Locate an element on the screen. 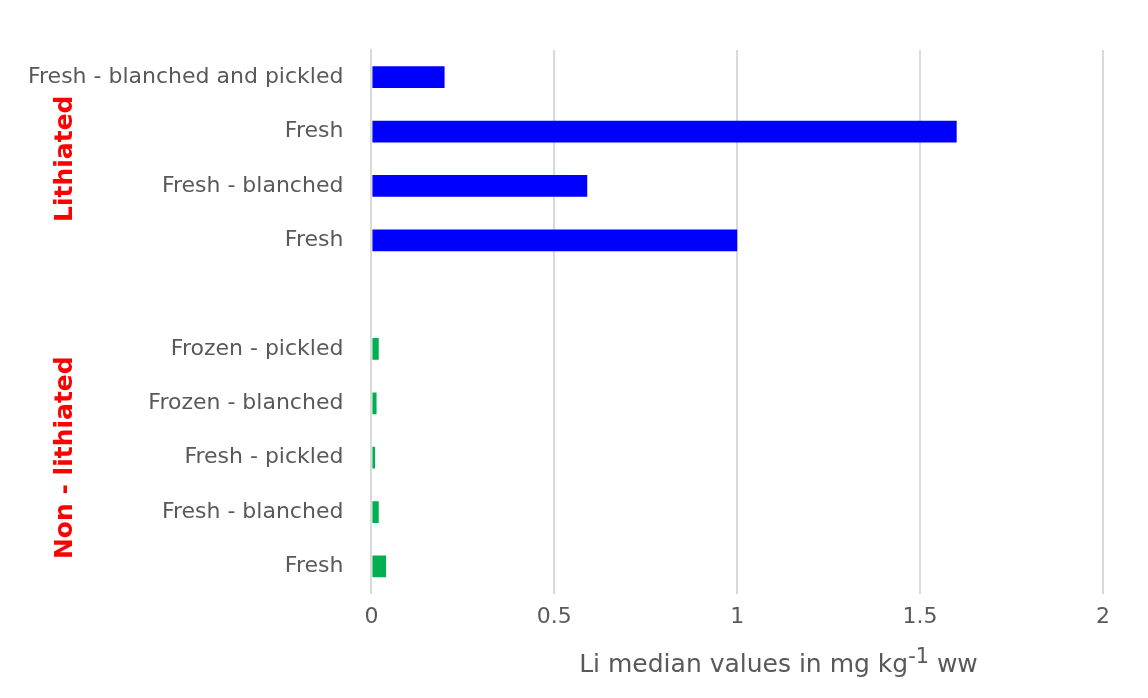 The image size is (1148, 698). y-tick-label: Fresh - pickled is located at coordinates (264, 456).